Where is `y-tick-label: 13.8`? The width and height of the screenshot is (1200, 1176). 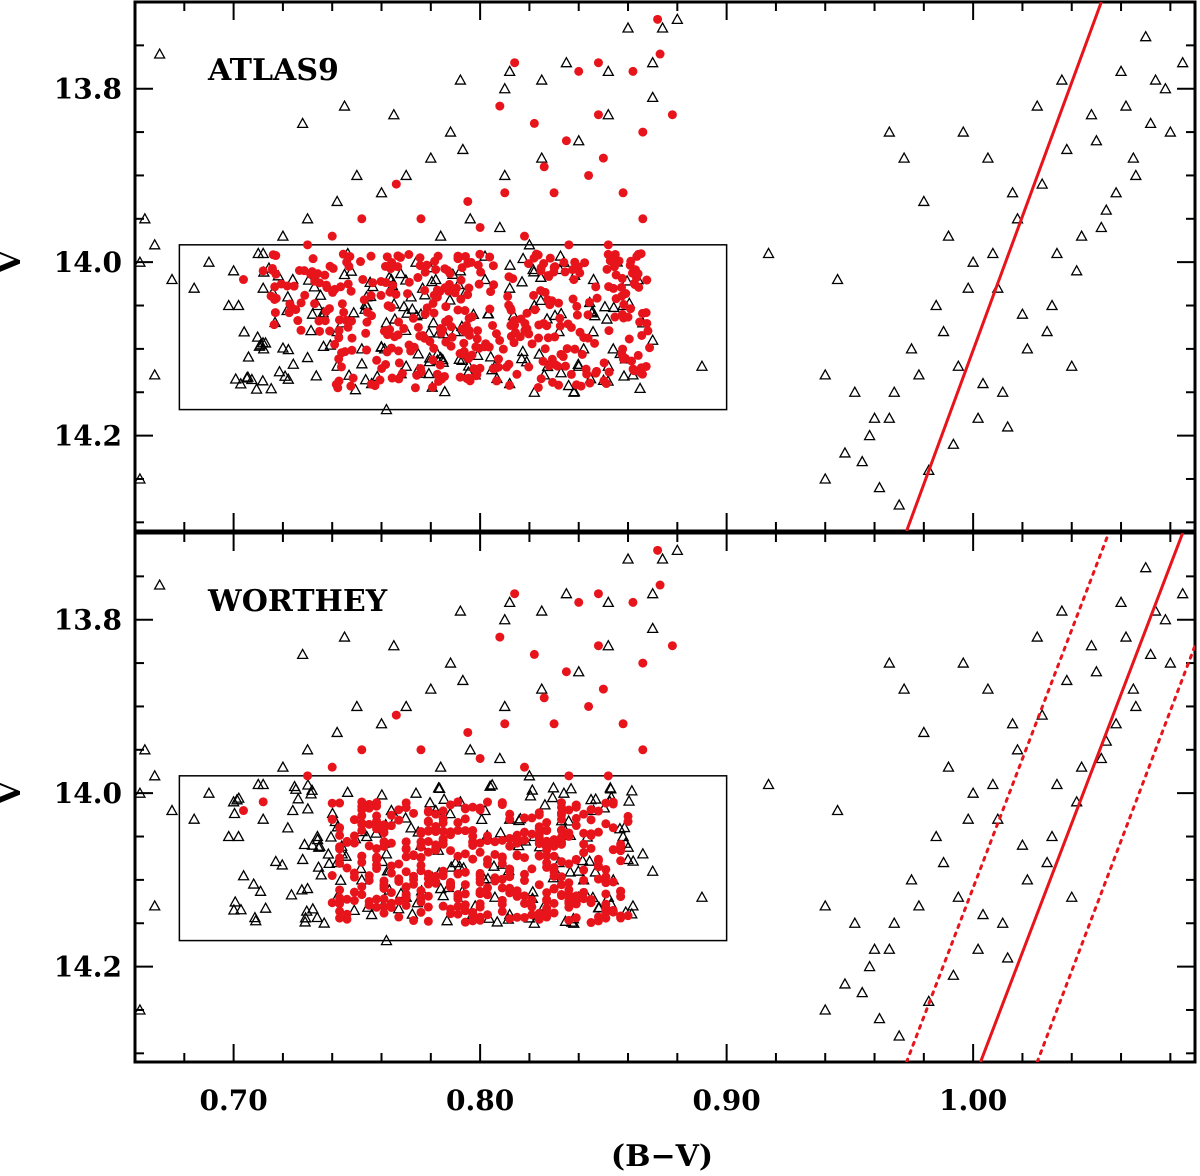
y-tick-label: 13.8 is located at coordinates (88, 620).